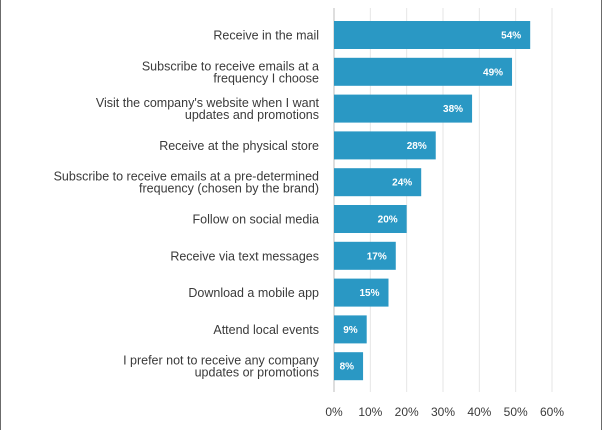 The image size is (604, 430). I want to click on category-label-line: updates and promotions, so click(252, 115).